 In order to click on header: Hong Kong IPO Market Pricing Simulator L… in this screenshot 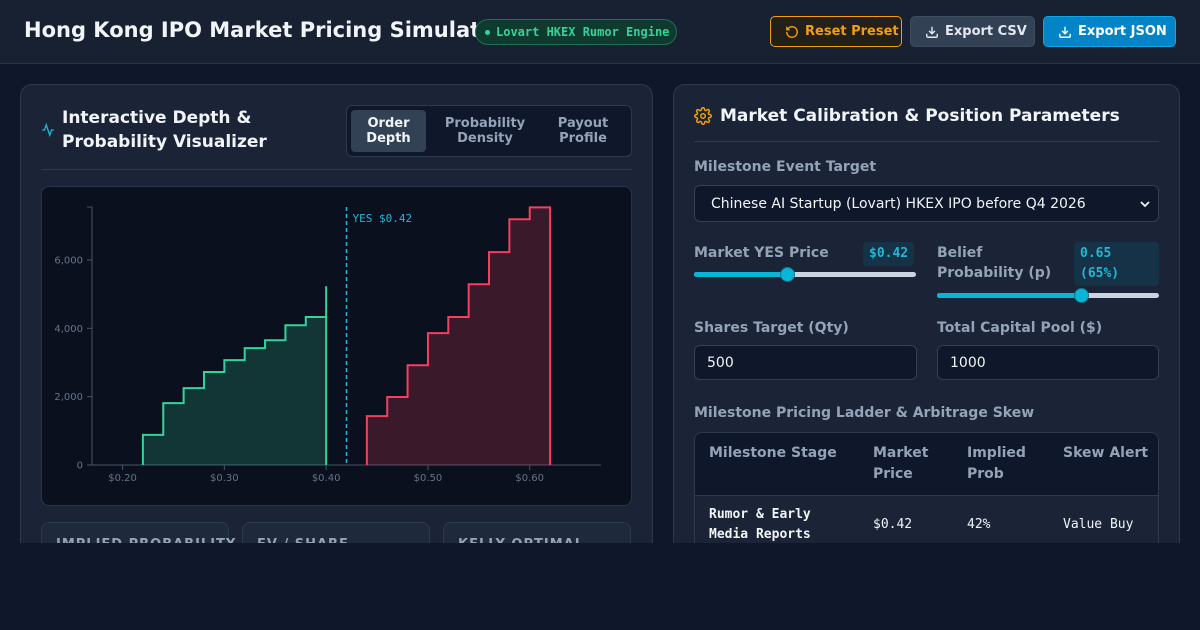, I will do `click(600, 32)`.